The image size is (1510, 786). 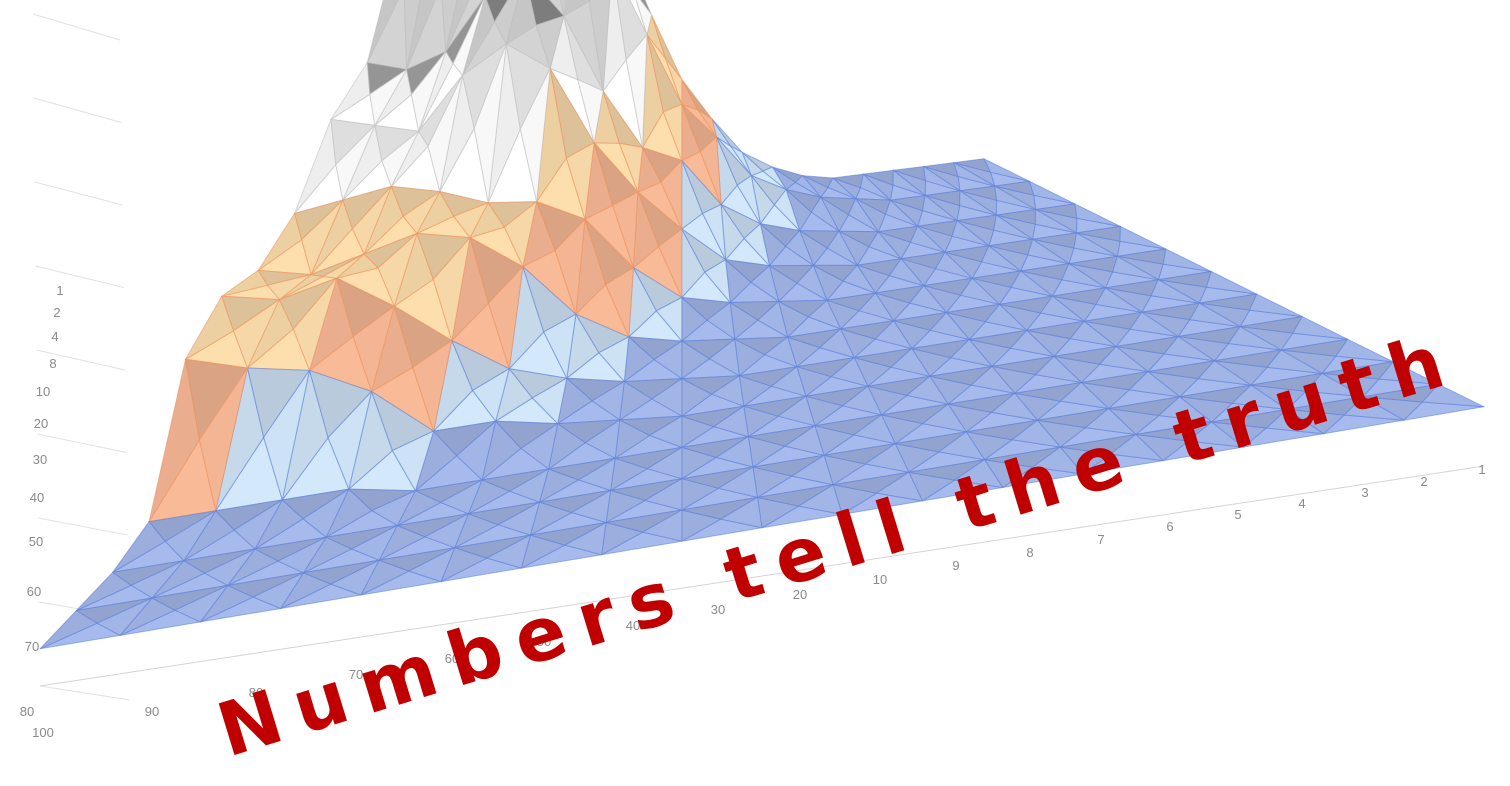 I want to click on y-tick-label: 10, so click(x=43, y=391).